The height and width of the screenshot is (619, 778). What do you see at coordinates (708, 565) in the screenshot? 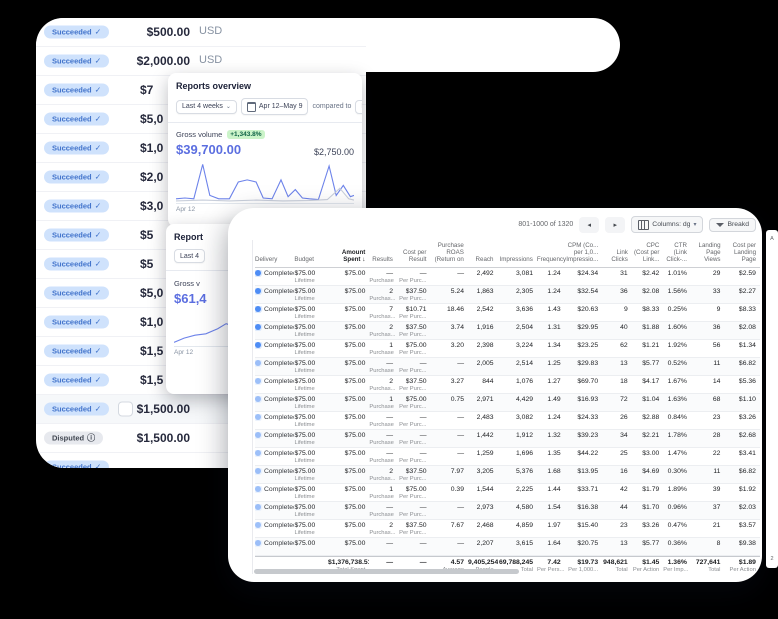
I see `total-landing_page_views: 727,641 Total` at bounding box center [708, 565].